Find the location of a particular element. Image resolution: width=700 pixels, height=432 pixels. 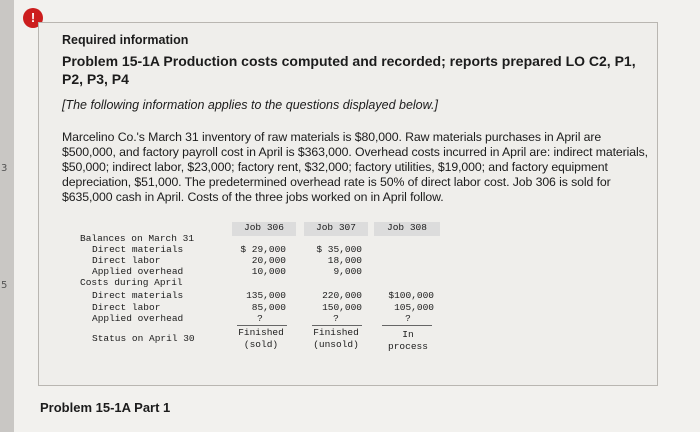

row-label-costs-april: Costs during April is located at coordinates (131, 282).